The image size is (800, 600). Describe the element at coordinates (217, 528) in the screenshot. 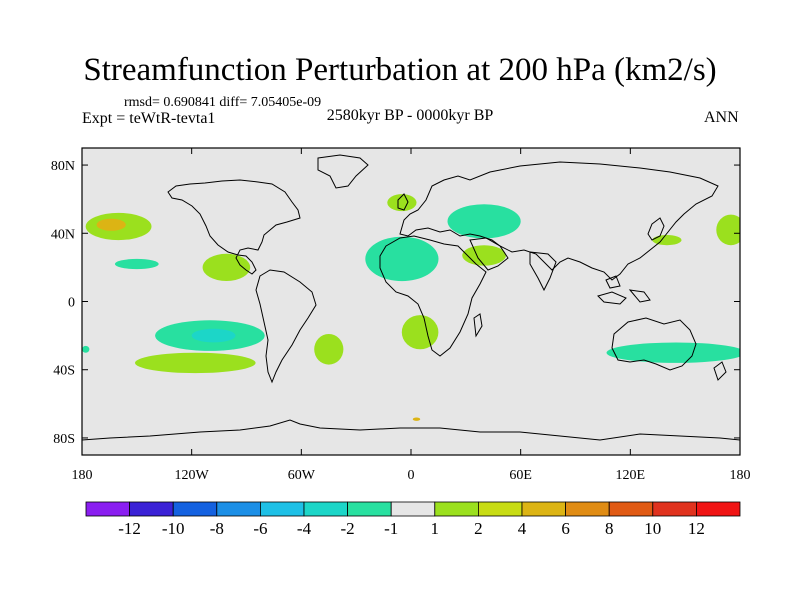

I see `colorbar-label-2: -8` at that location.